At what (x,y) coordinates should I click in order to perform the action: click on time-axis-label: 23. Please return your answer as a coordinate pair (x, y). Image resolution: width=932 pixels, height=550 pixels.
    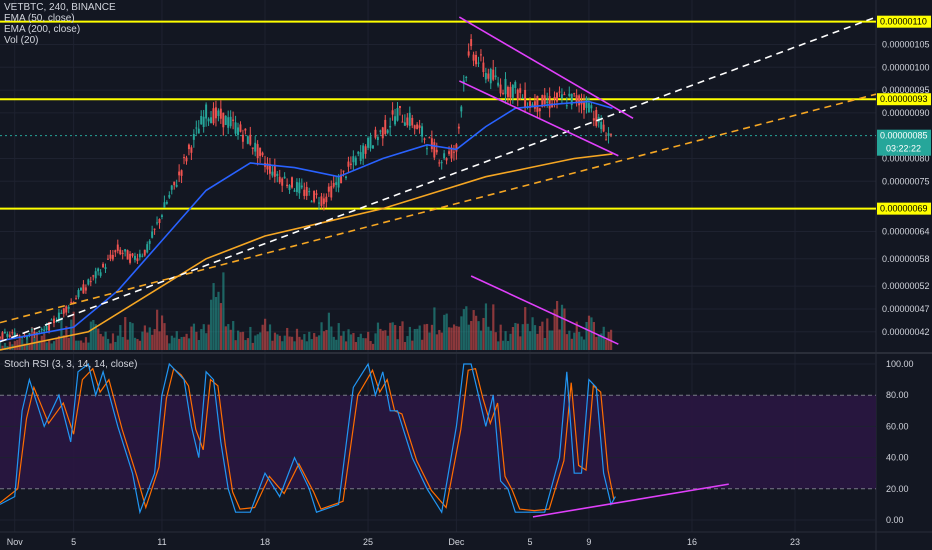
    Looking at the image, I should click on (795, 542).